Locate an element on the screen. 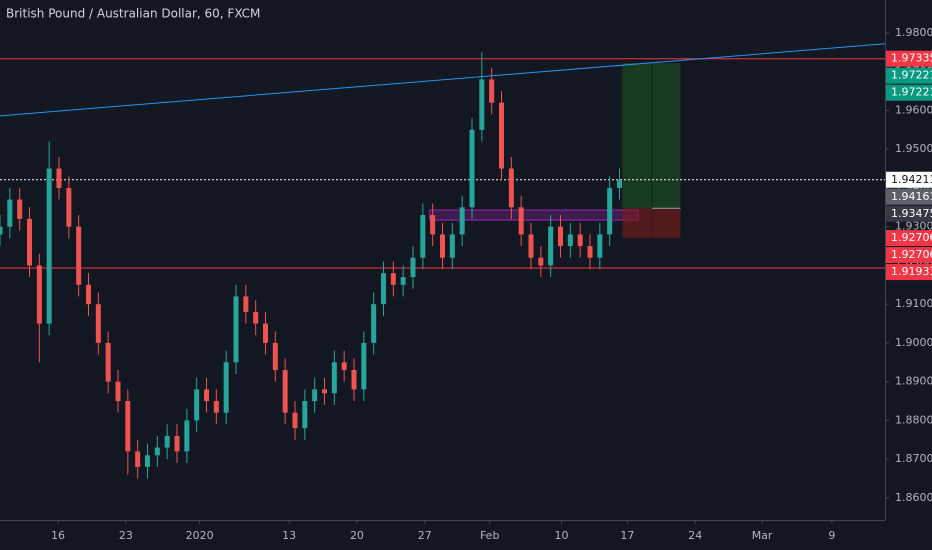 The height and width of the screenshot is (550, 932). x-tick-label: 13 is located at coordinates (289, 535).